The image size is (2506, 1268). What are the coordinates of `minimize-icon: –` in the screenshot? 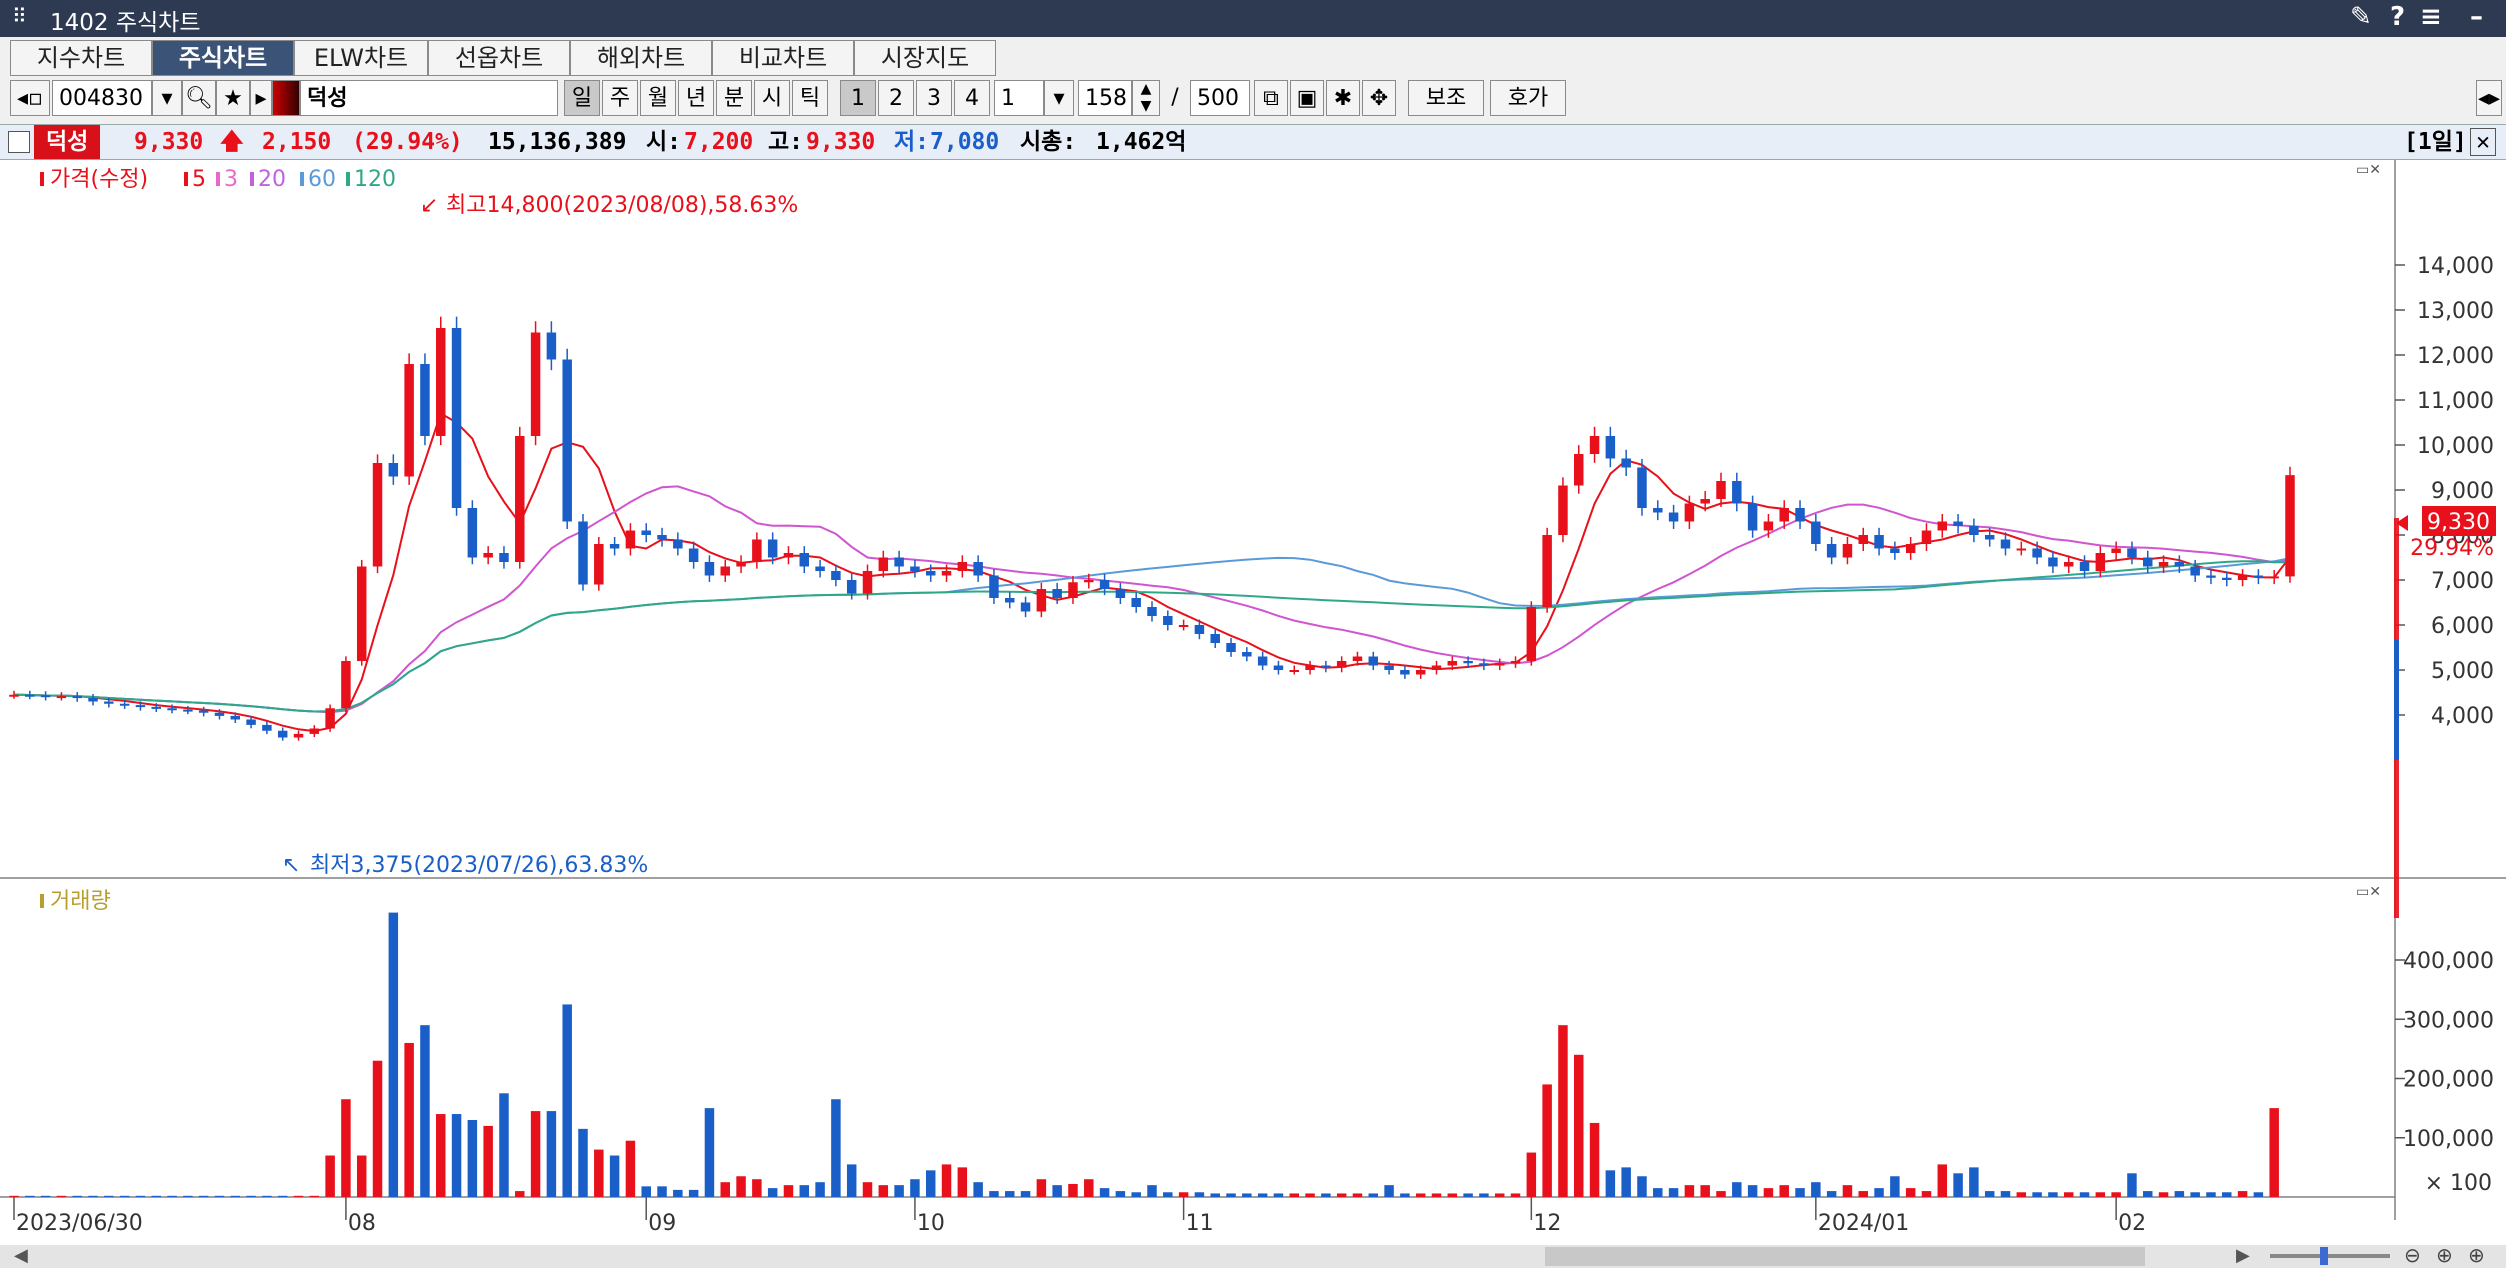 It's located at (2476, 17).